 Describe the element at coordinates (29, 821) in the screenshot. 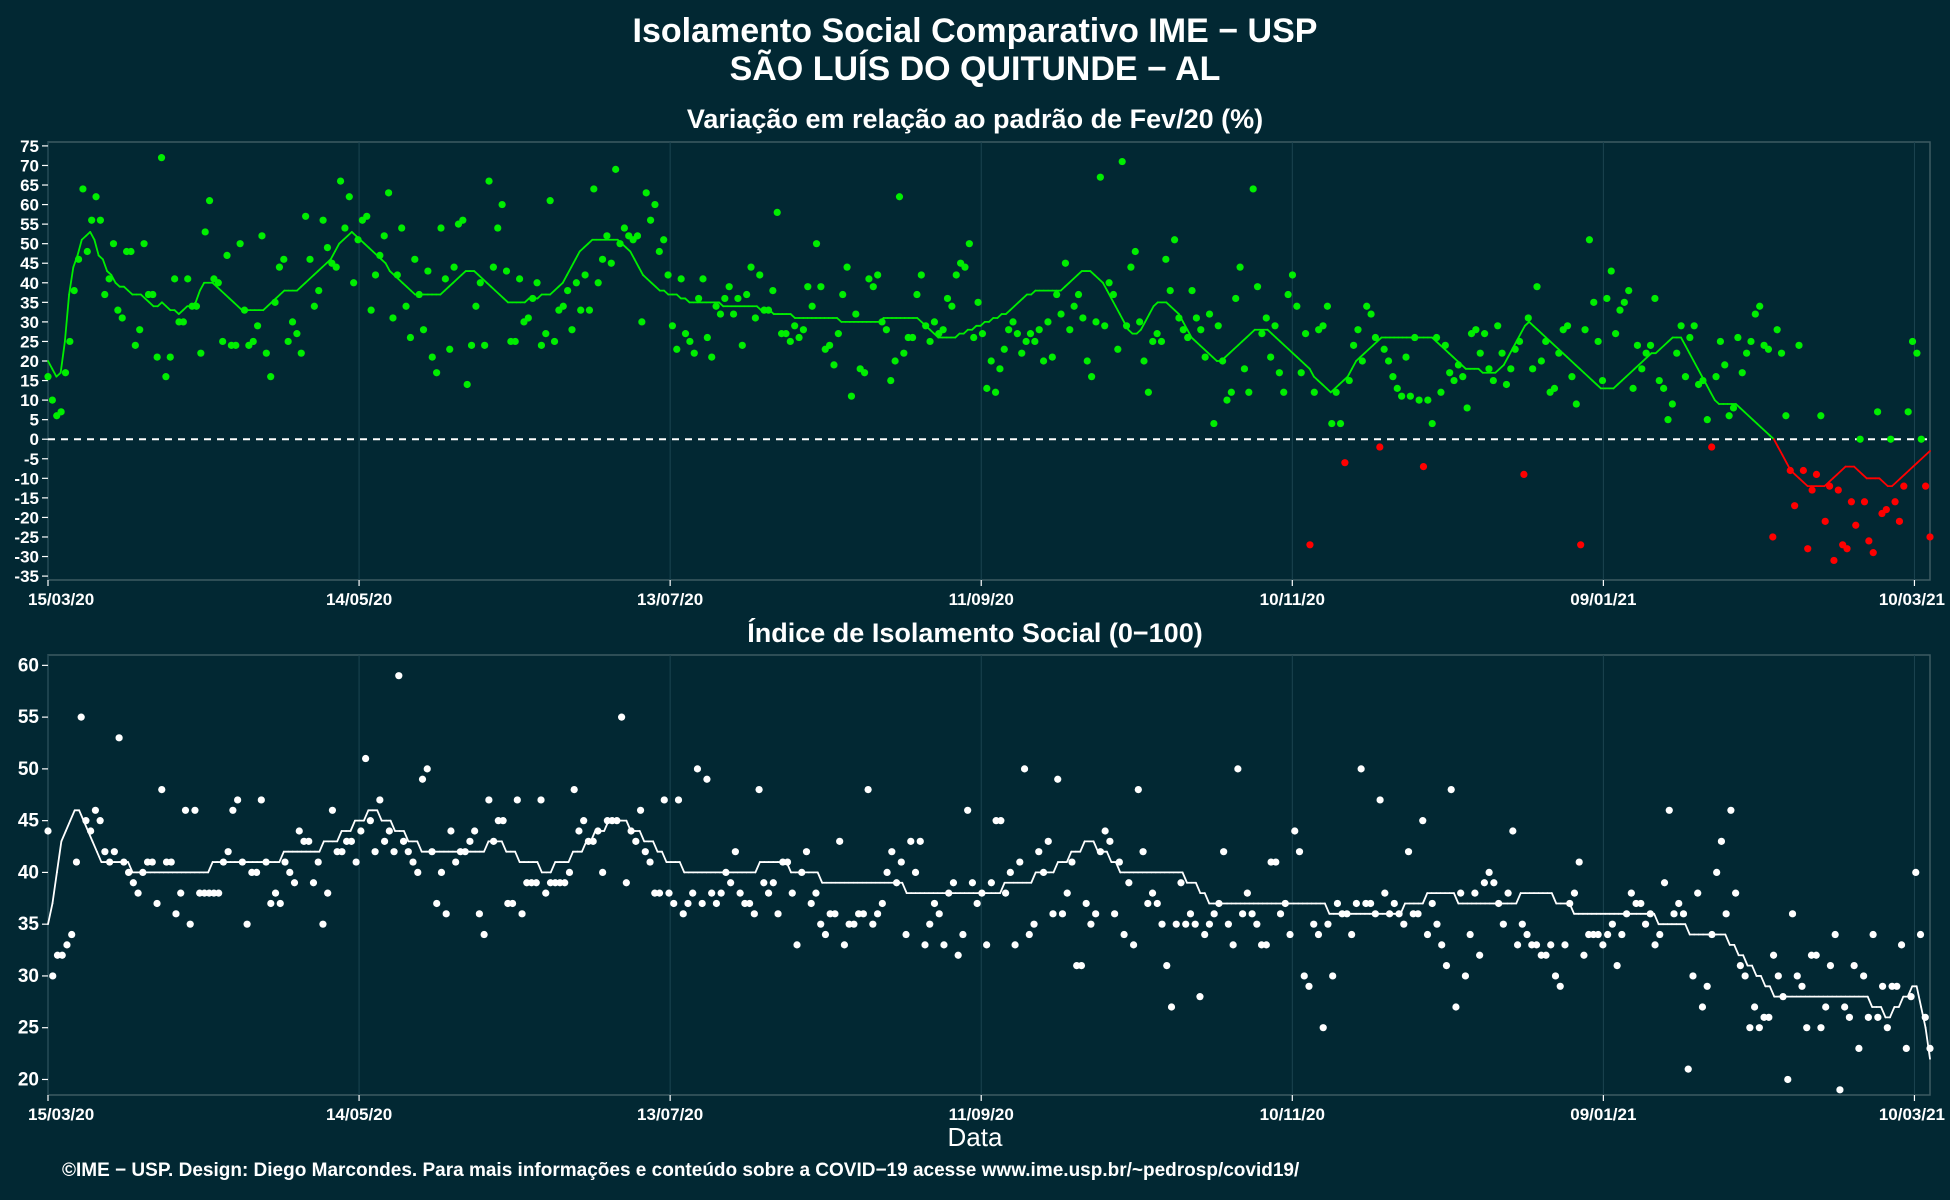

I see `index-y-tick-label: 45` at that location.